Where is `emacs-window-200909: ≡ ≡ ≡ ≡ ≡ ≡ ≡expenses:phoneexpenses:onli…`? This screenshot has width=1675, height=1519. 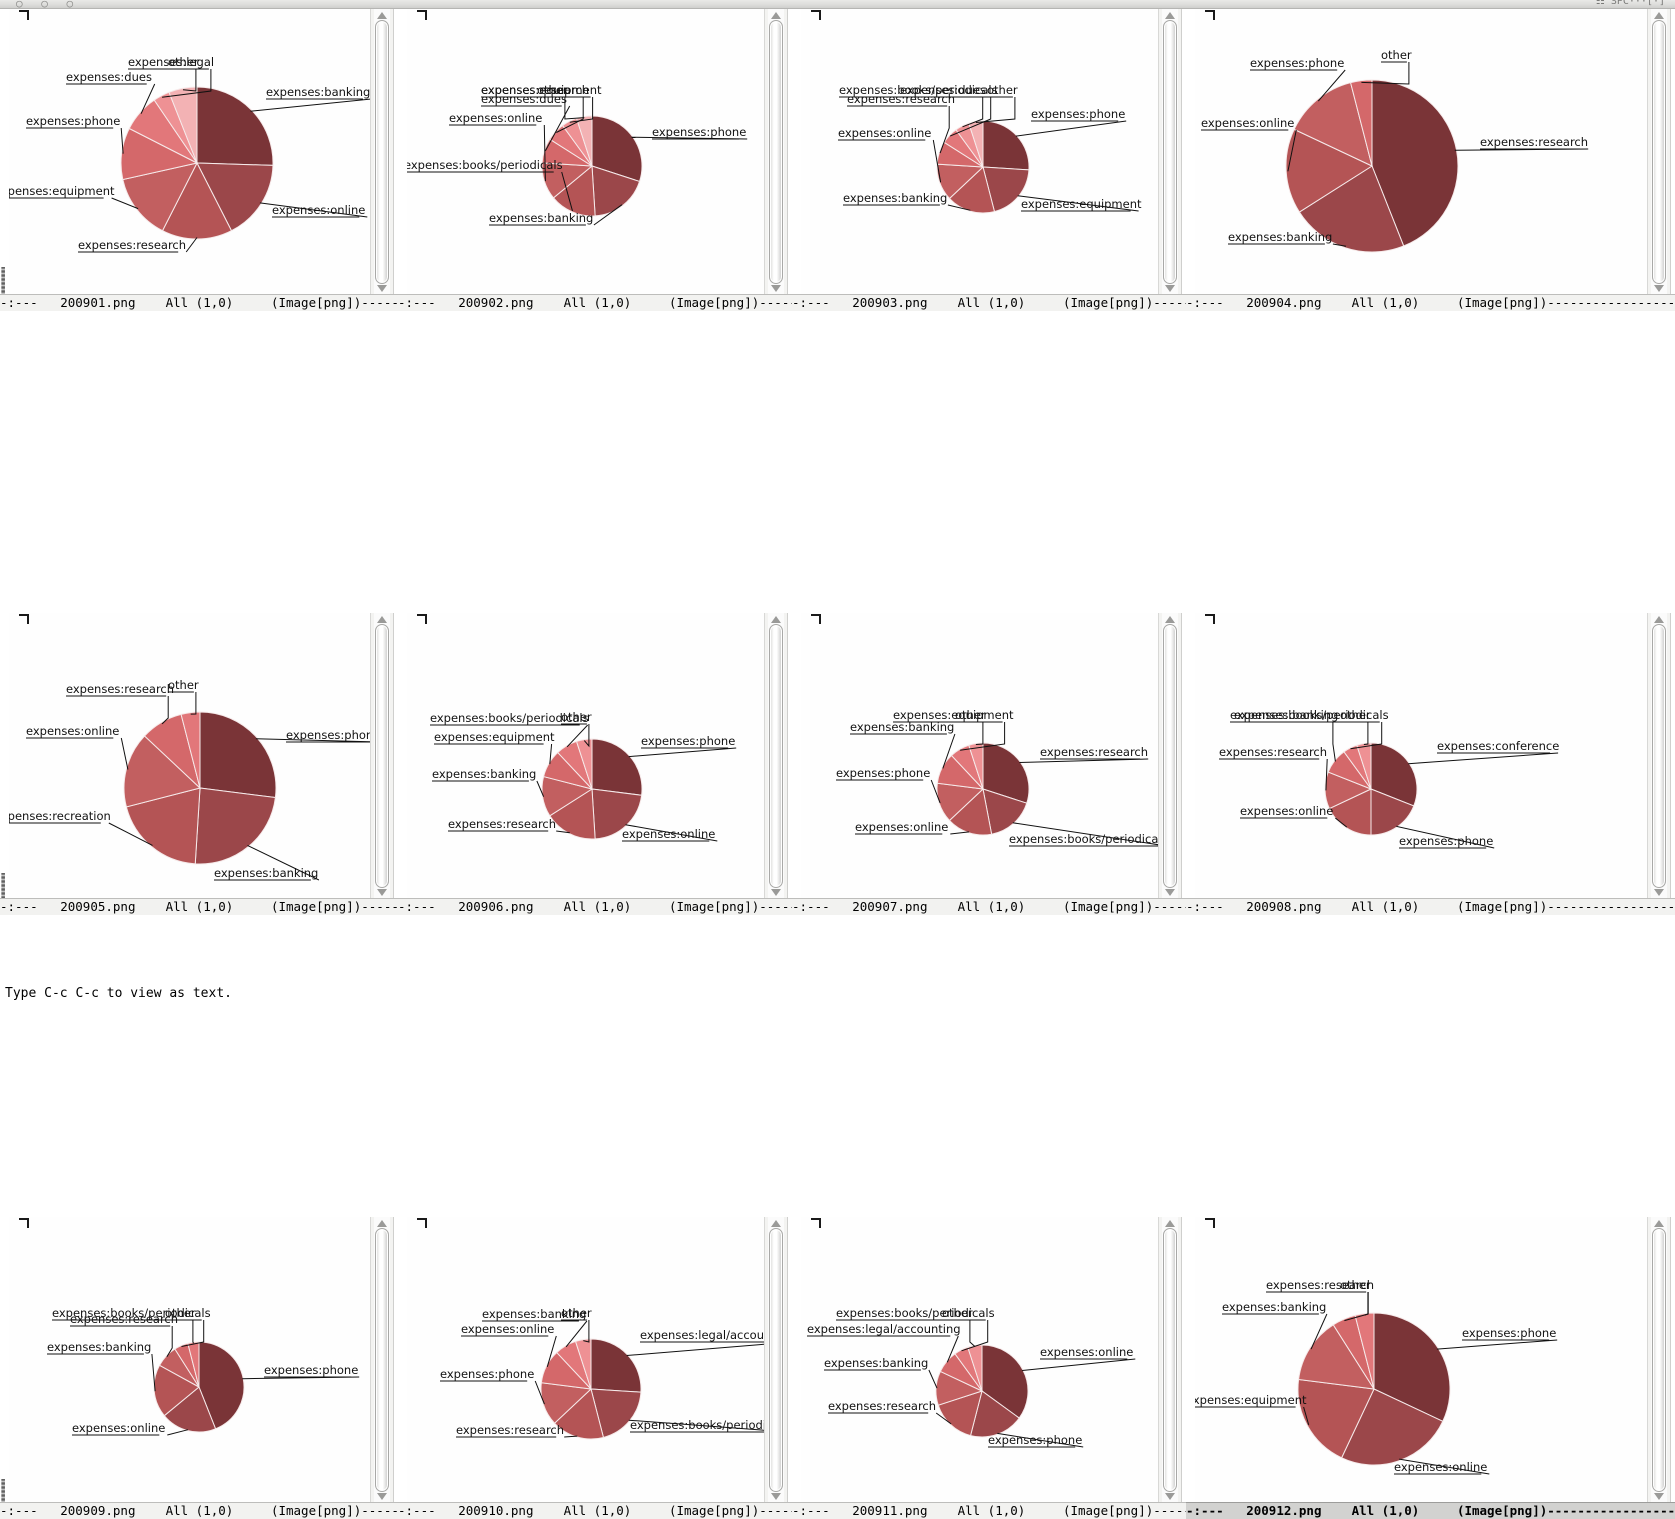 emacs-window-200909: ≡ ≡ ≡ ≡ ≡ ≡ ≡expenses:phoneexpenses:onli… is located at coordinates (199, 1368).